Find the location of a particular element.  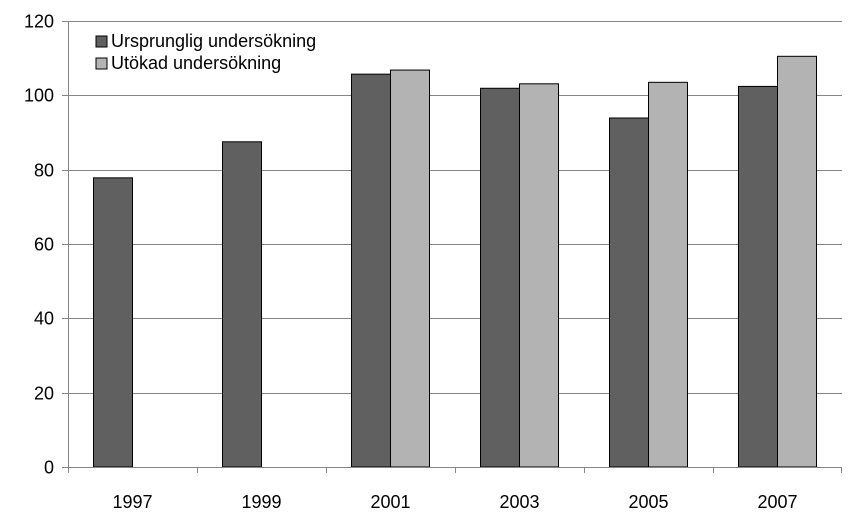

x-tick-labels: 1997 1999 2001 2003 2005 2007 is located at coordinates (454, 502).